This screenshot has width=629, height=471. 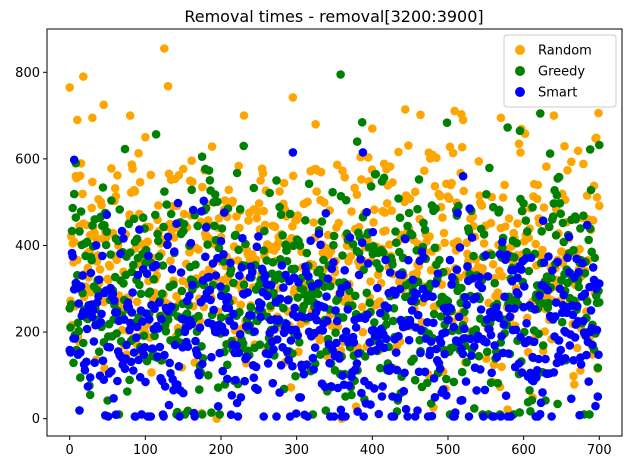 I want to click on legend-box, so click(x=560, y=71).